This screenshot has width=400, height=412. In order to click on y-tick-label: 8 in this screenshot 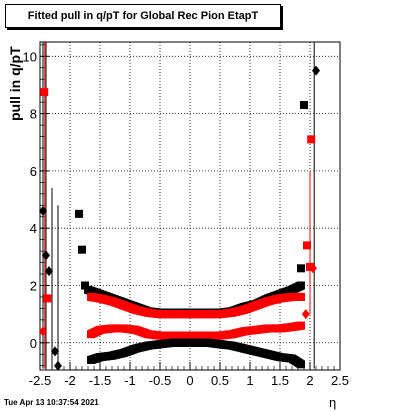, I will do `click(33, 114)`.